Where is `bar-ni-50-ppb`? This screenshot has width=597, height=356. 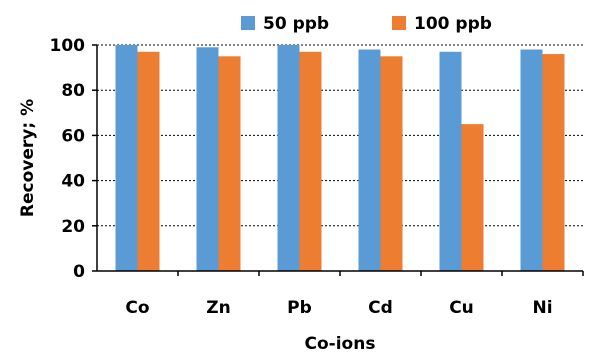 bar-ni-50-ppb is located at coordinates (531, 160).